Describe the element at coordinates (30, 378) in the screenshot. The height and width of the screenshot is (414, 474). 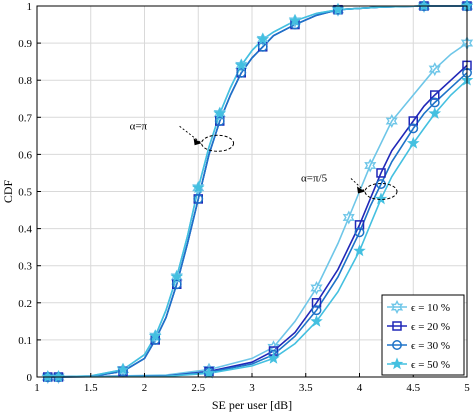
I see `y-tick-label: 0` at that location.